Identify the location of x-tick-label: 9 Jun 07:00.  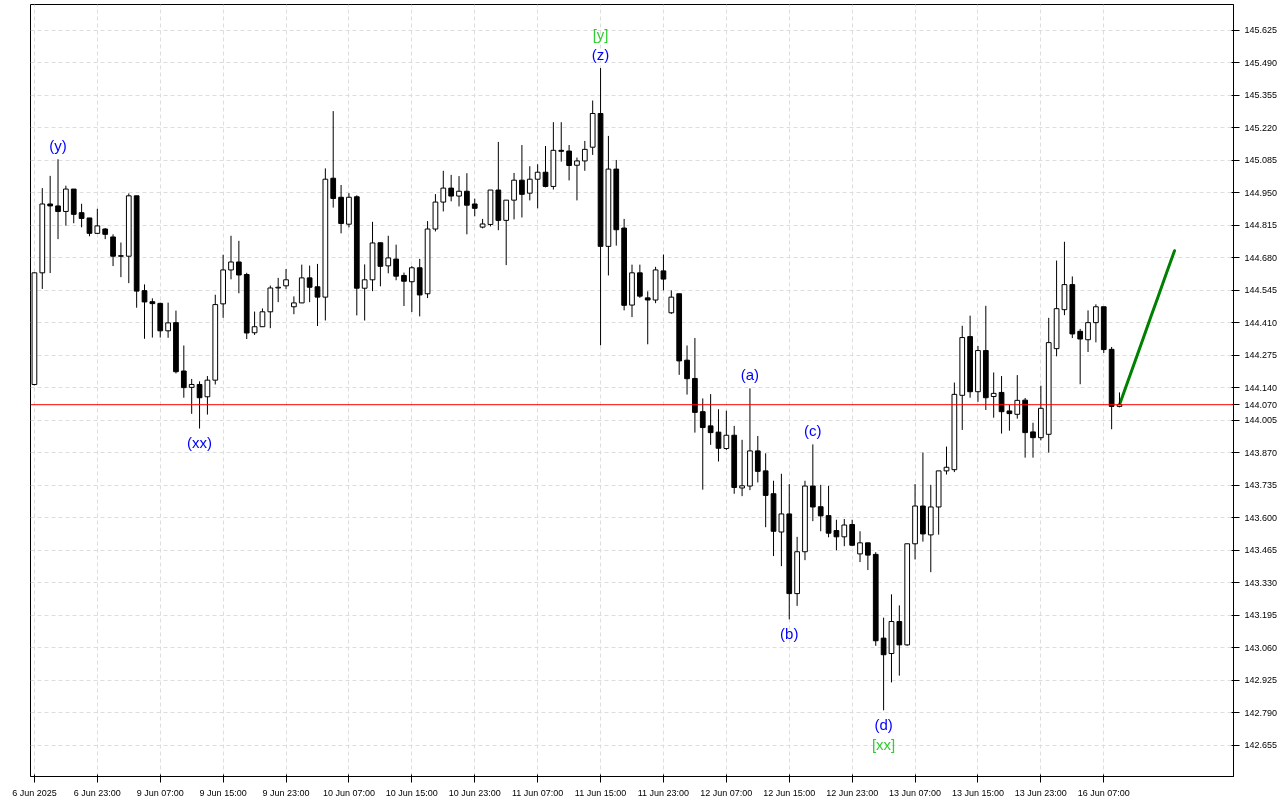
(160, 792).